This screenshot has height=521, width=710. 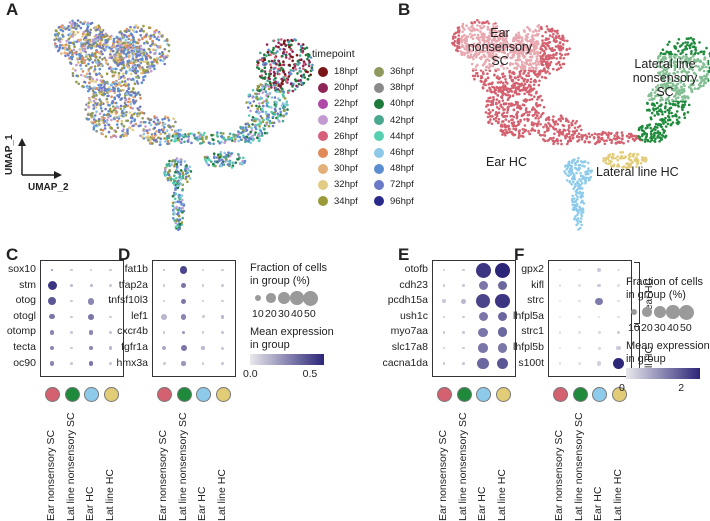 What do you see at coordinates (183, 467) in the screenshot?
I see `category-label: Lat line nonsensory SC` at bounding box center [183, 467].